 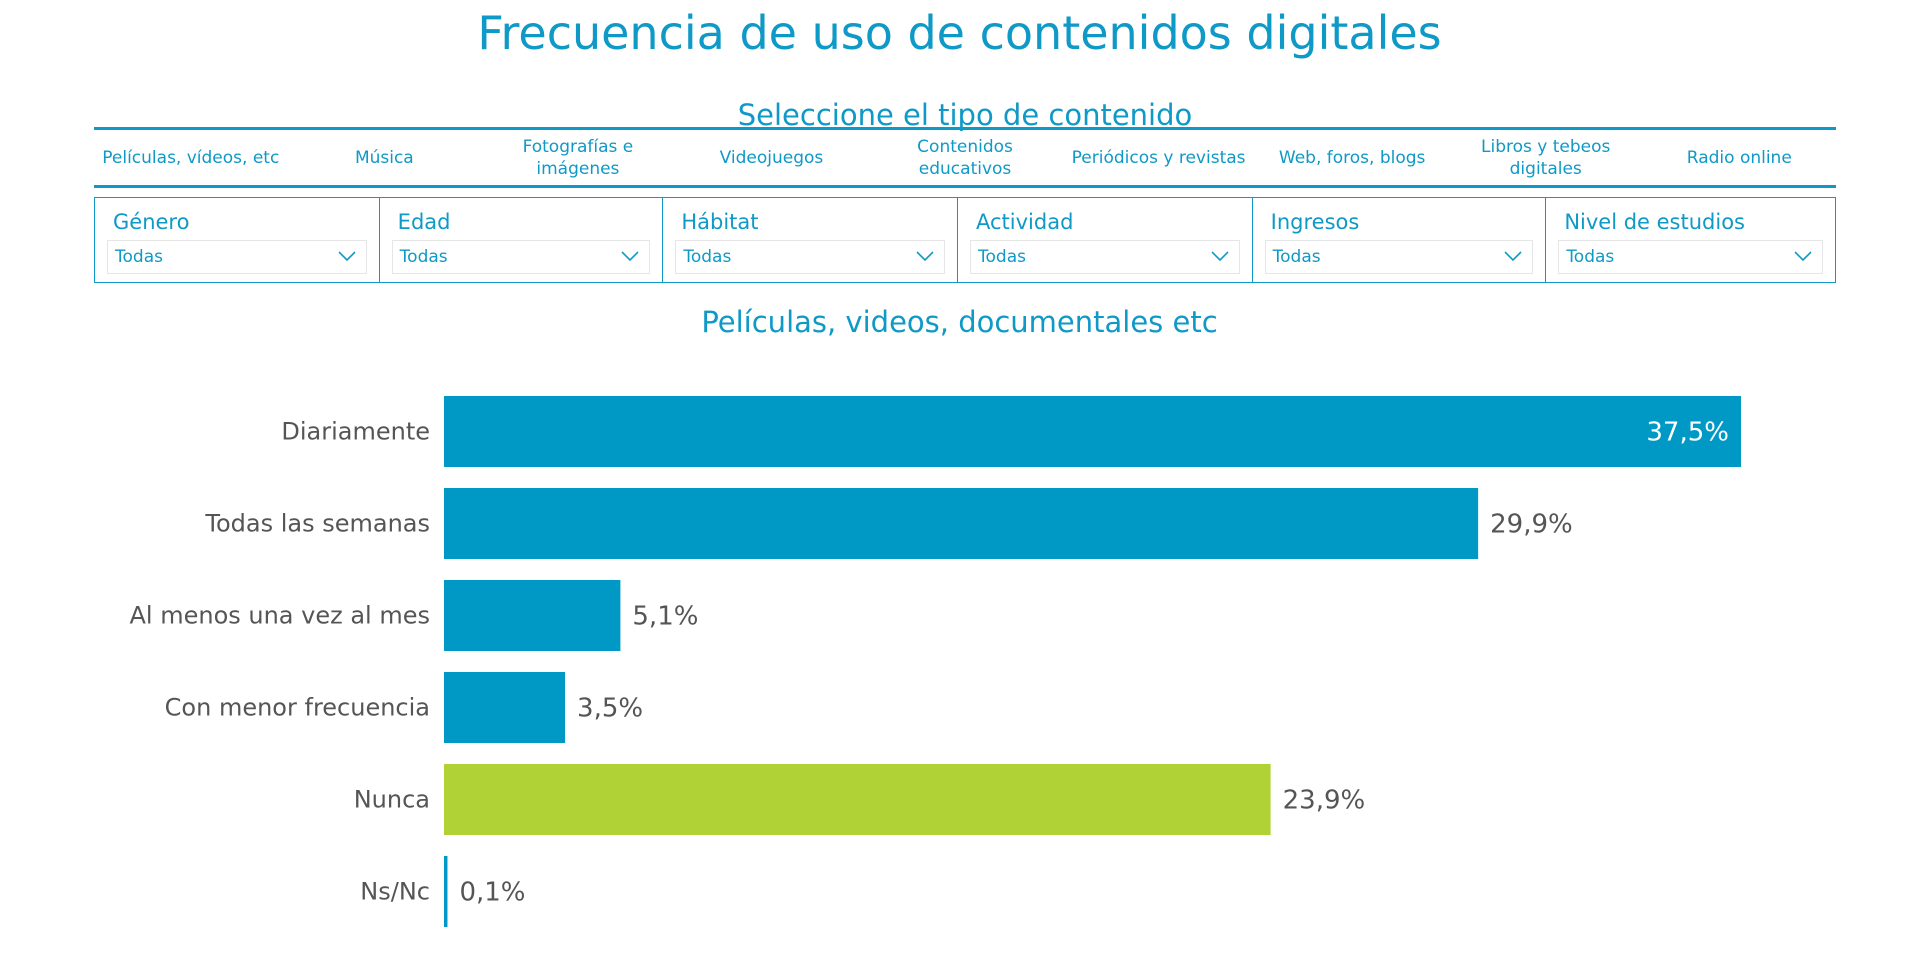 I want to click on tab-contenidos-educativos: Contenidos educativos, so click(x=965, y=157).